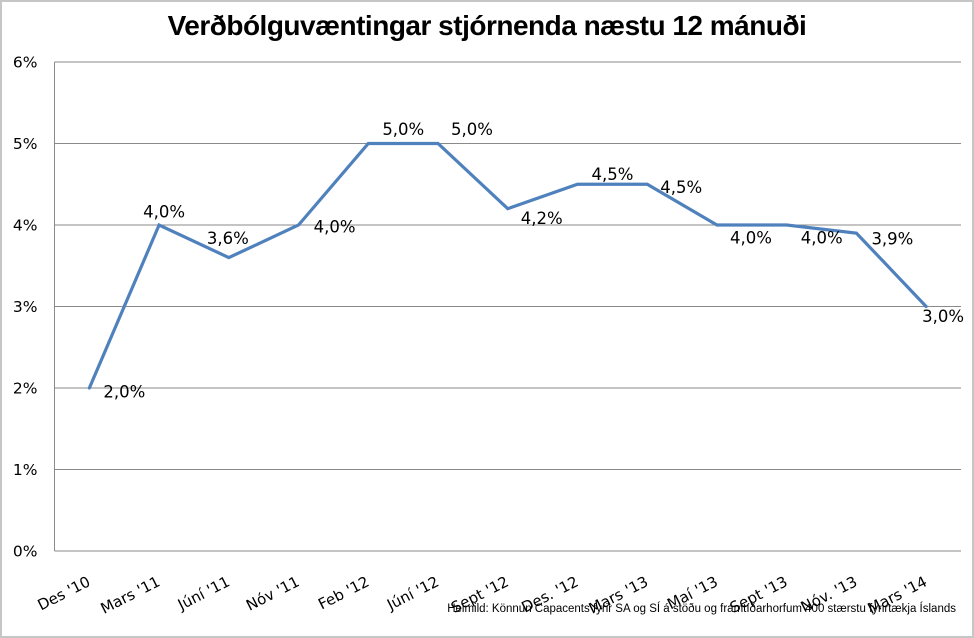 Image resolution: width=974 pixels, height=638 pixels. What do you see at coordinates (25, 470) in the screenshot?
I see `y-tick-label: 1%` at bounding box center [25, 470].